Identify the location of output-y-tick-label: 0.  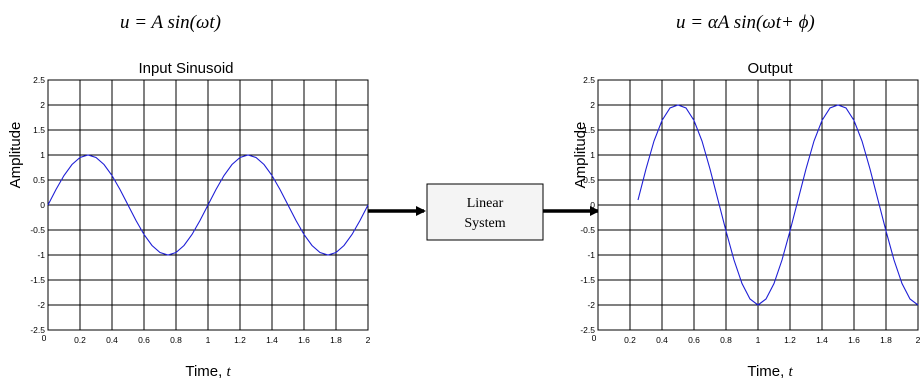
(592, 205).